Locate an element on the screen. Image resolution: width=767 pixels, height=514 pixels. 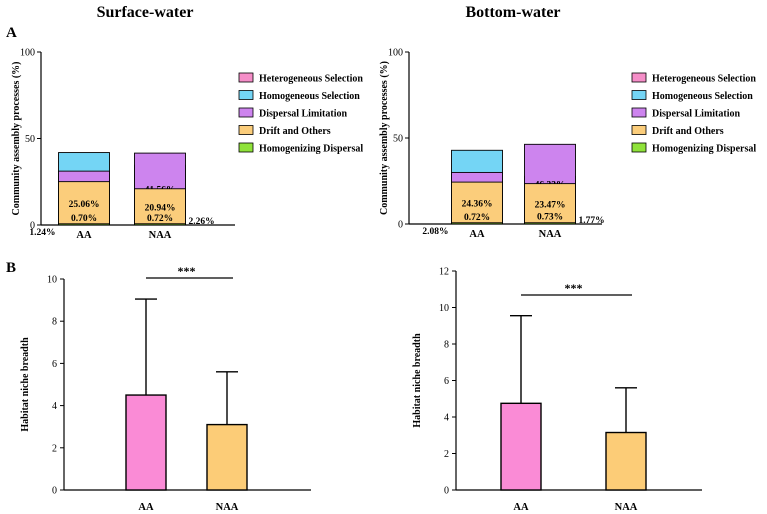
y-tick-label: 12 is located at coordinates (444, 272).